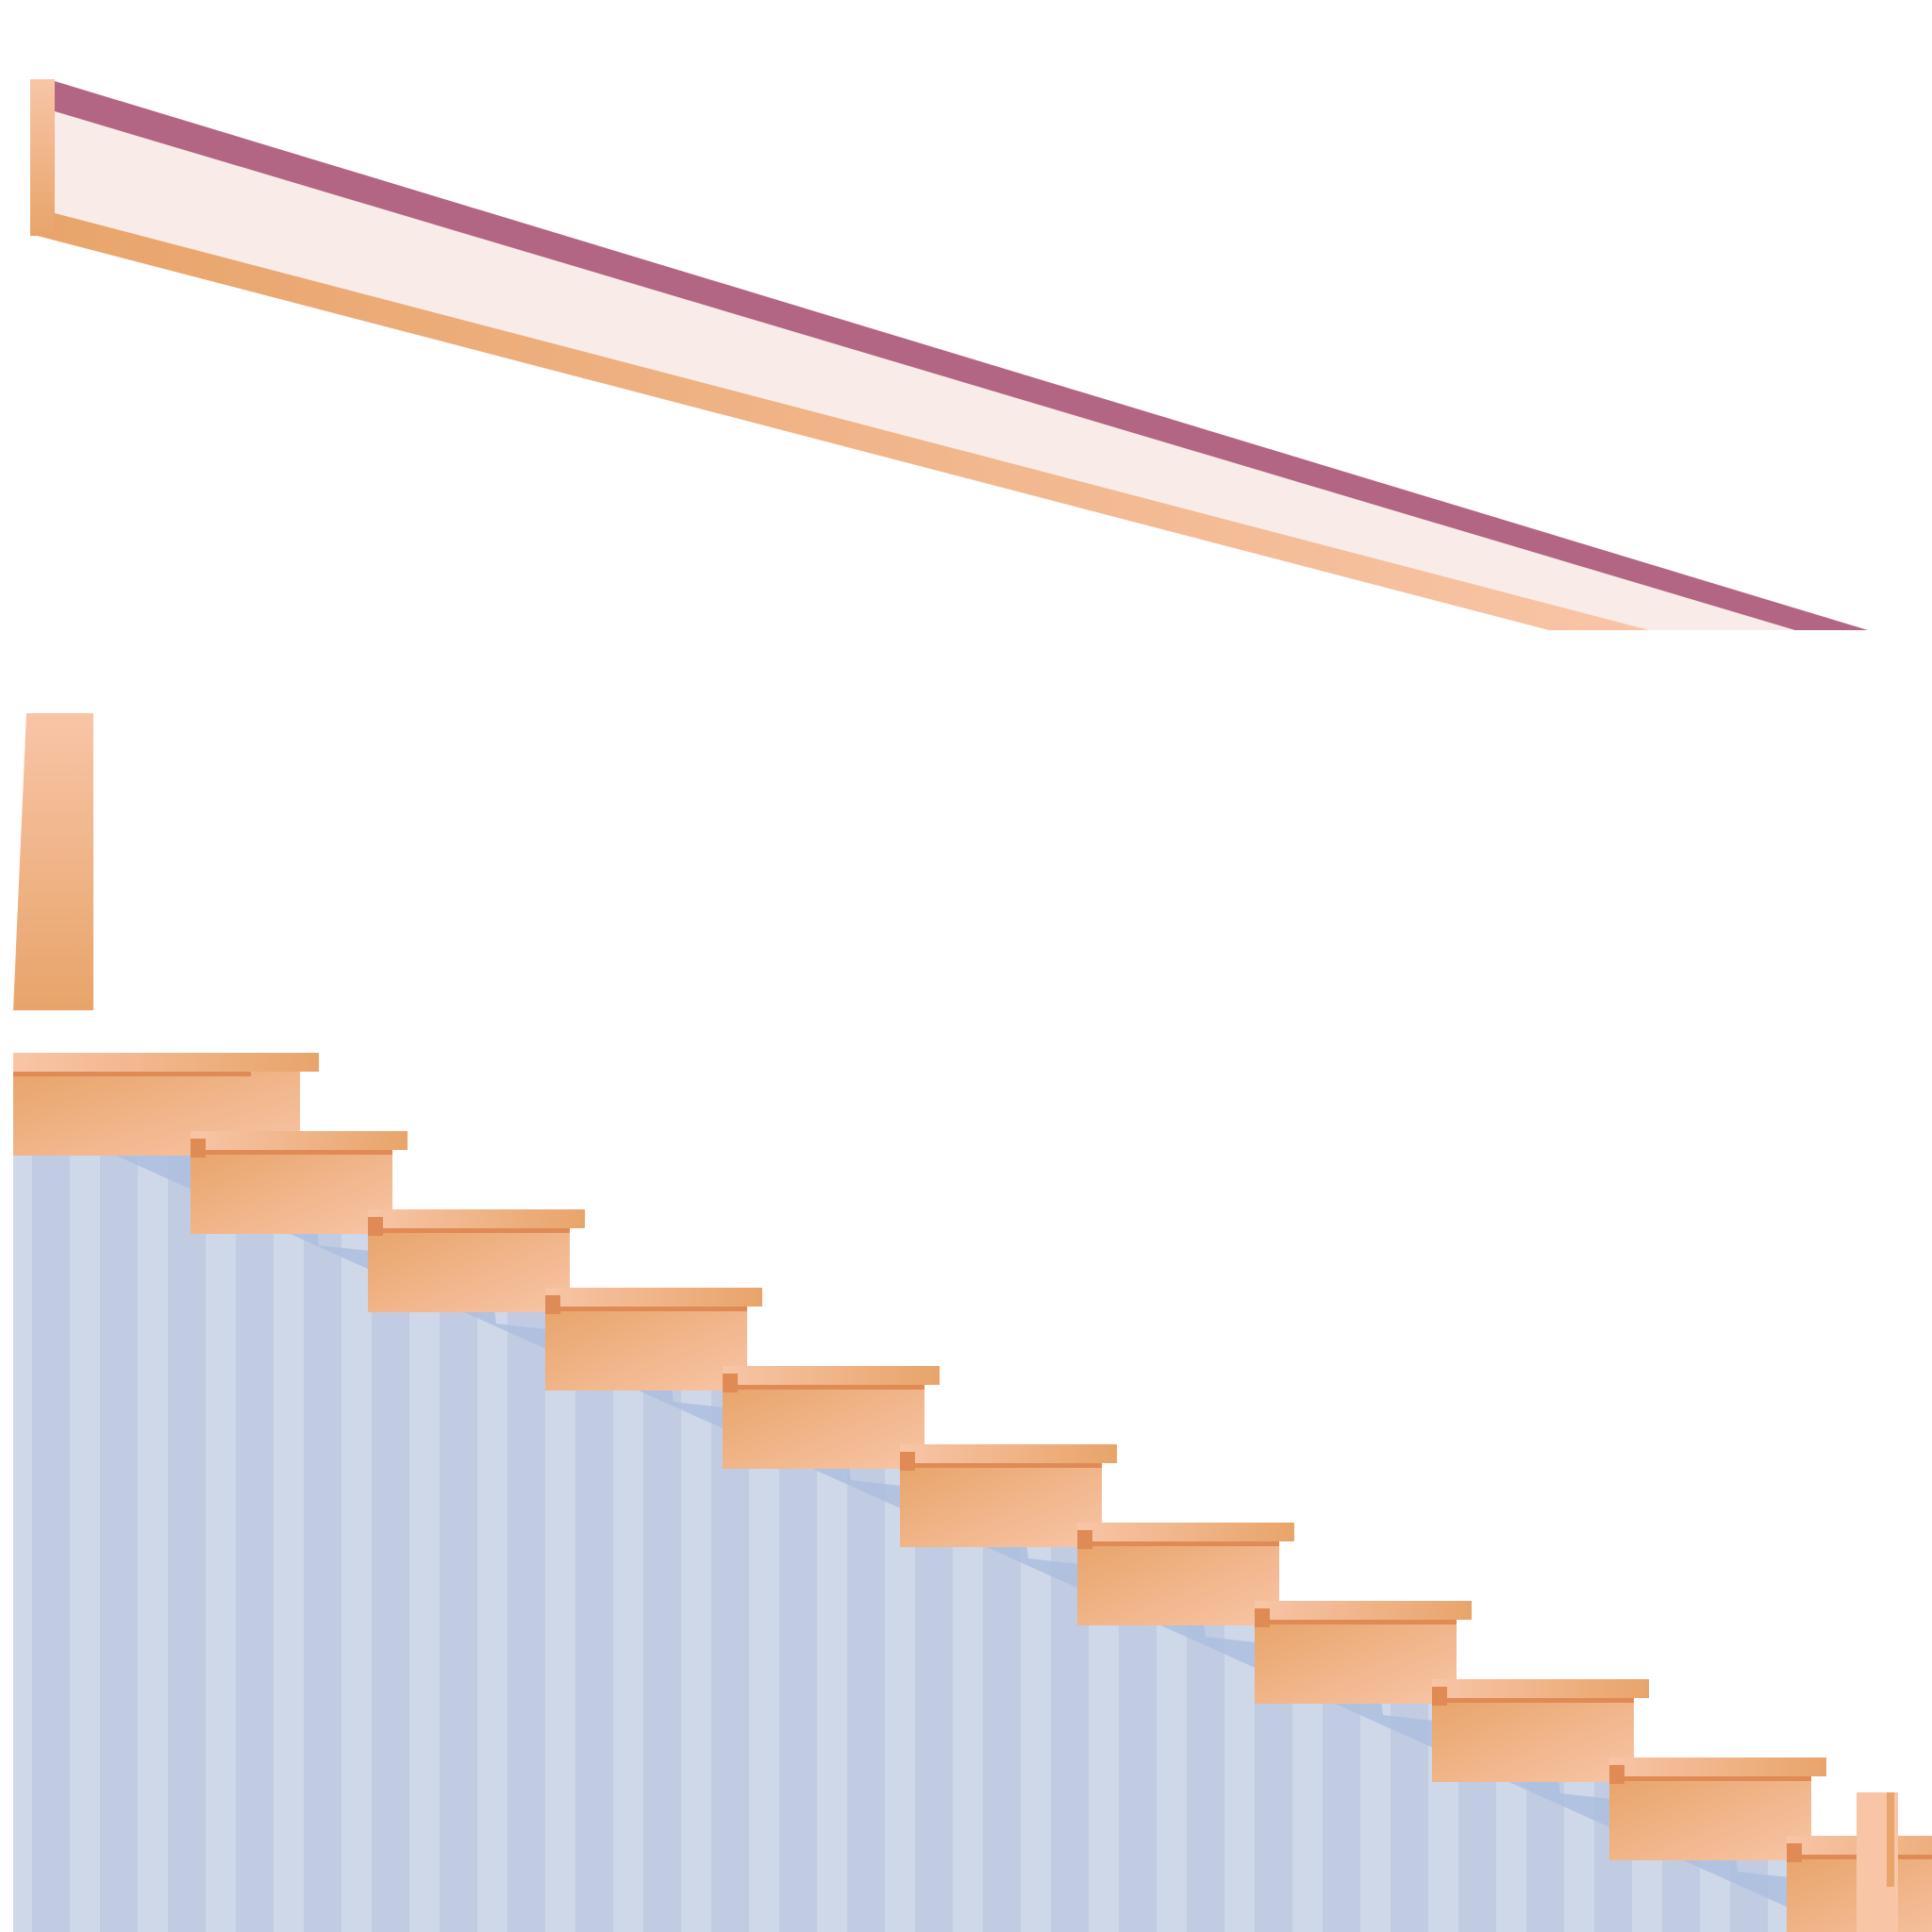 This screenshot has height=1932, width=1932. Describe the element at coordinates (1890, 1839) in the screenshot. I see `stair-end-post-edge` at that location.